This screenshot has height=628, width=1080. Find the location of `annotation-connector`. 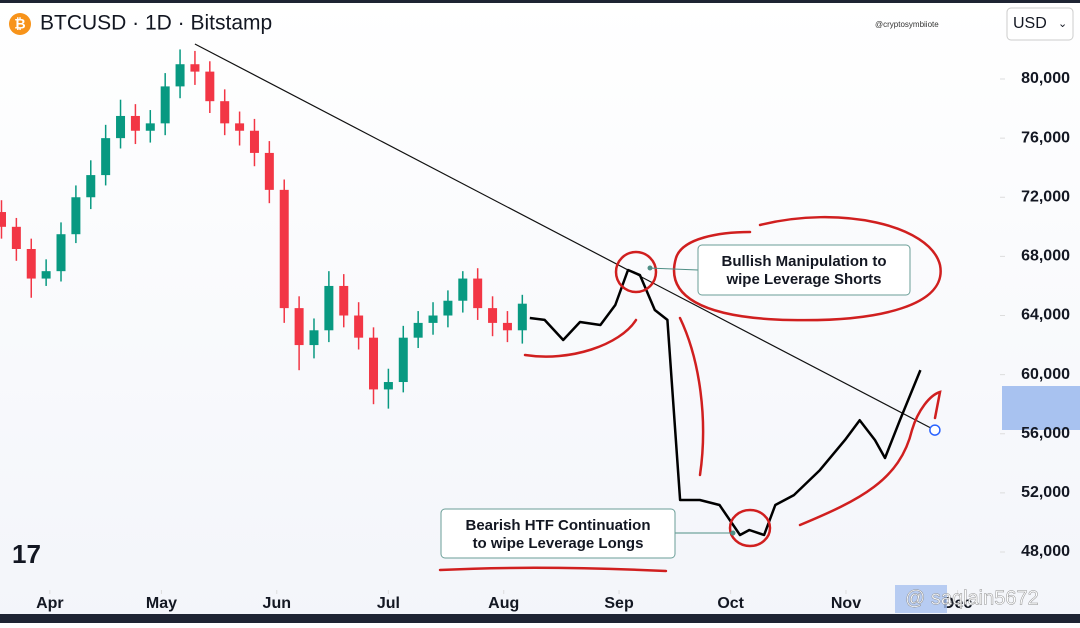

annotation-connector is located at coordinates (673, 269).